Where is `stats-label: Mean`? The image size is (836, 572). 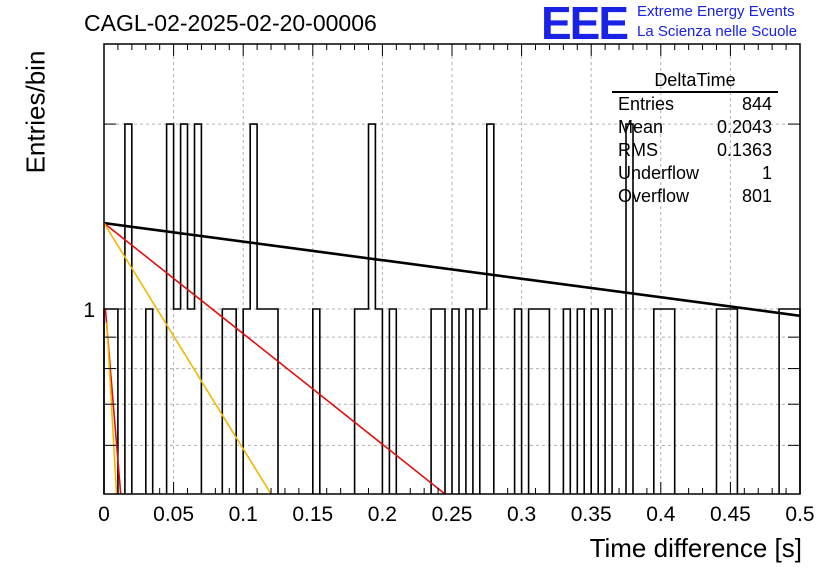 stats-label: Mean is located at coordinates (641, 127).